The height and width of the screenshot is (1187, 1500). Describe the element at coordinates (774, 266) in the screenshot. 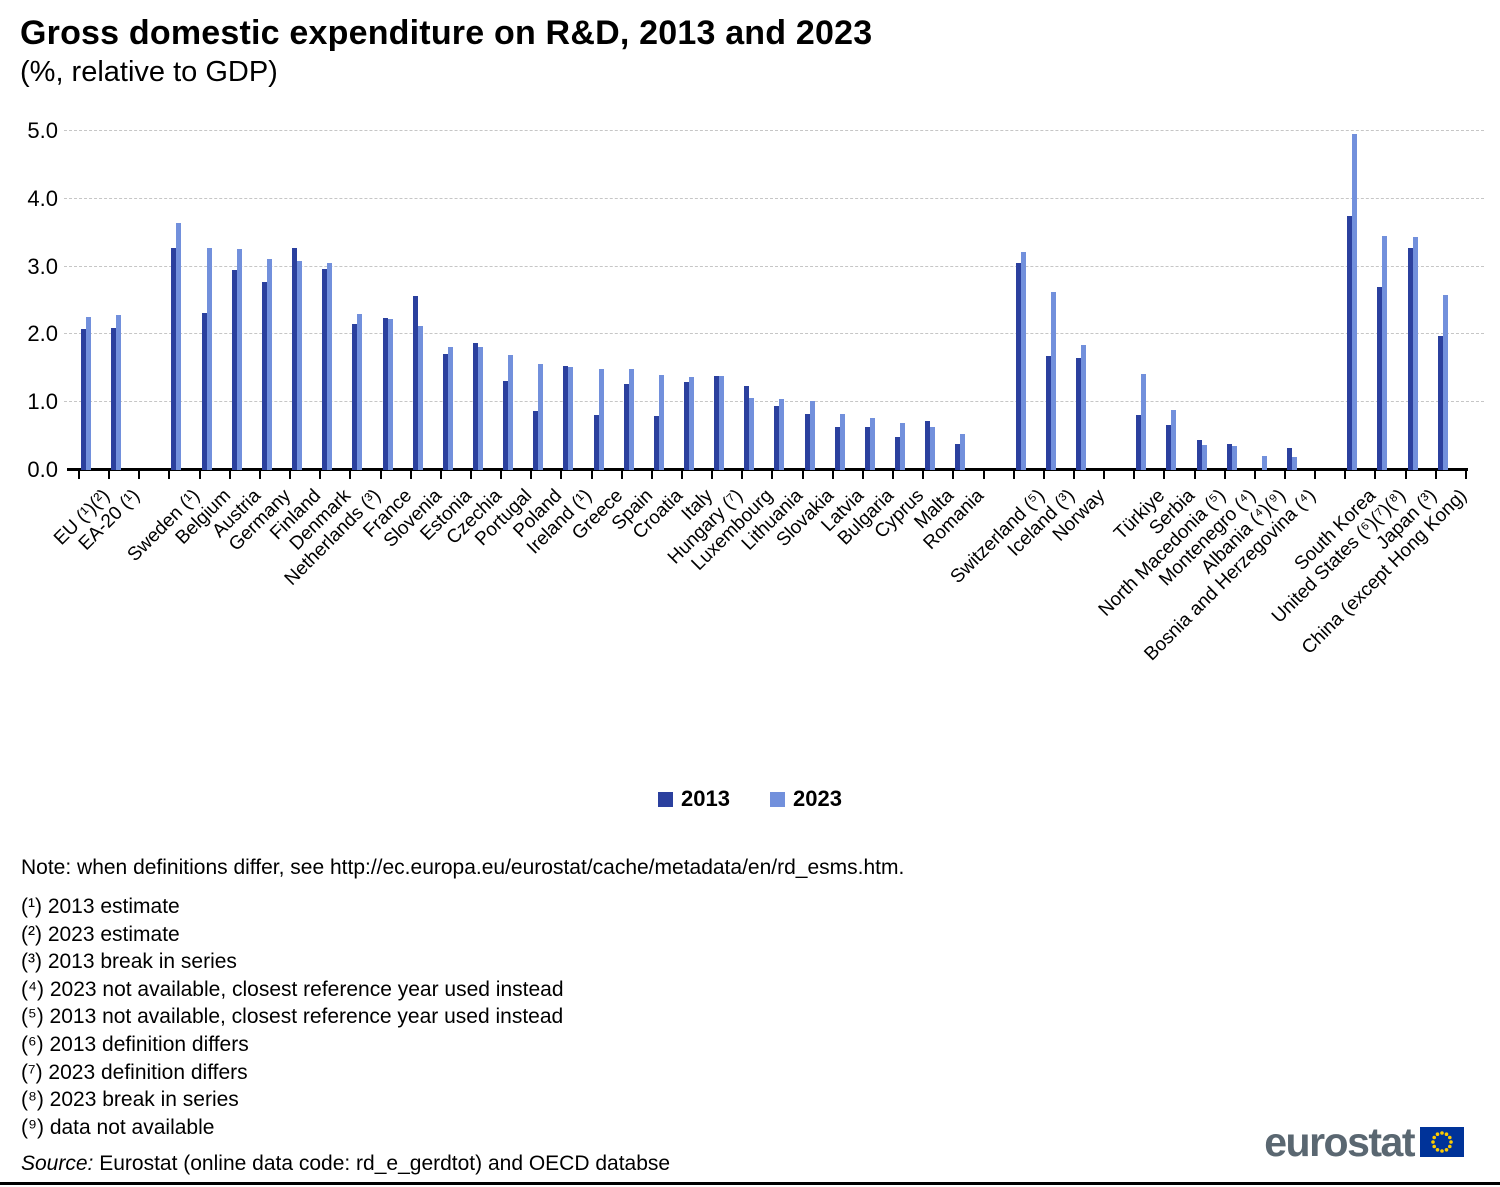

I see `gridline-3.0` at that location.